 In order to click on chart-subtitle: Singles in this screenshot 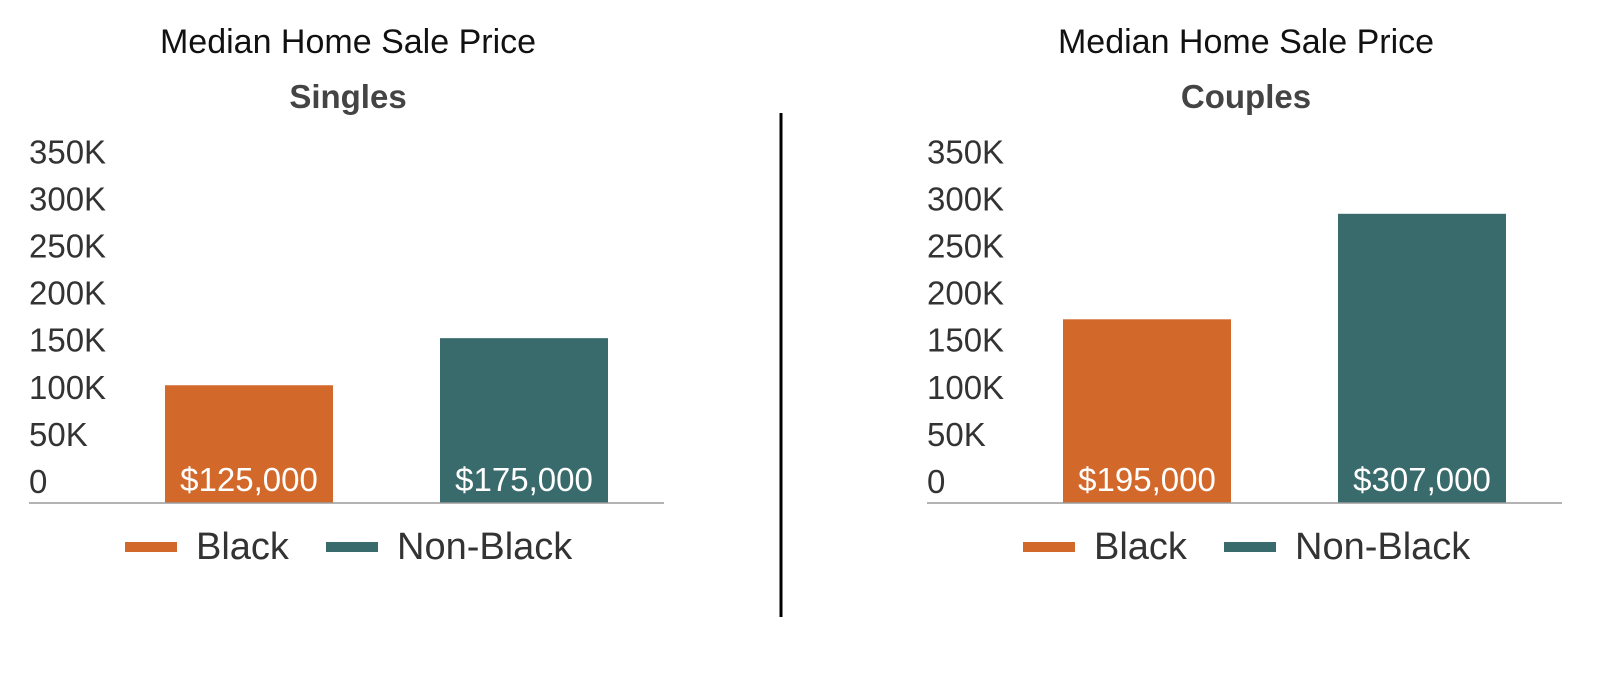, I will do `click(347, 96)`.